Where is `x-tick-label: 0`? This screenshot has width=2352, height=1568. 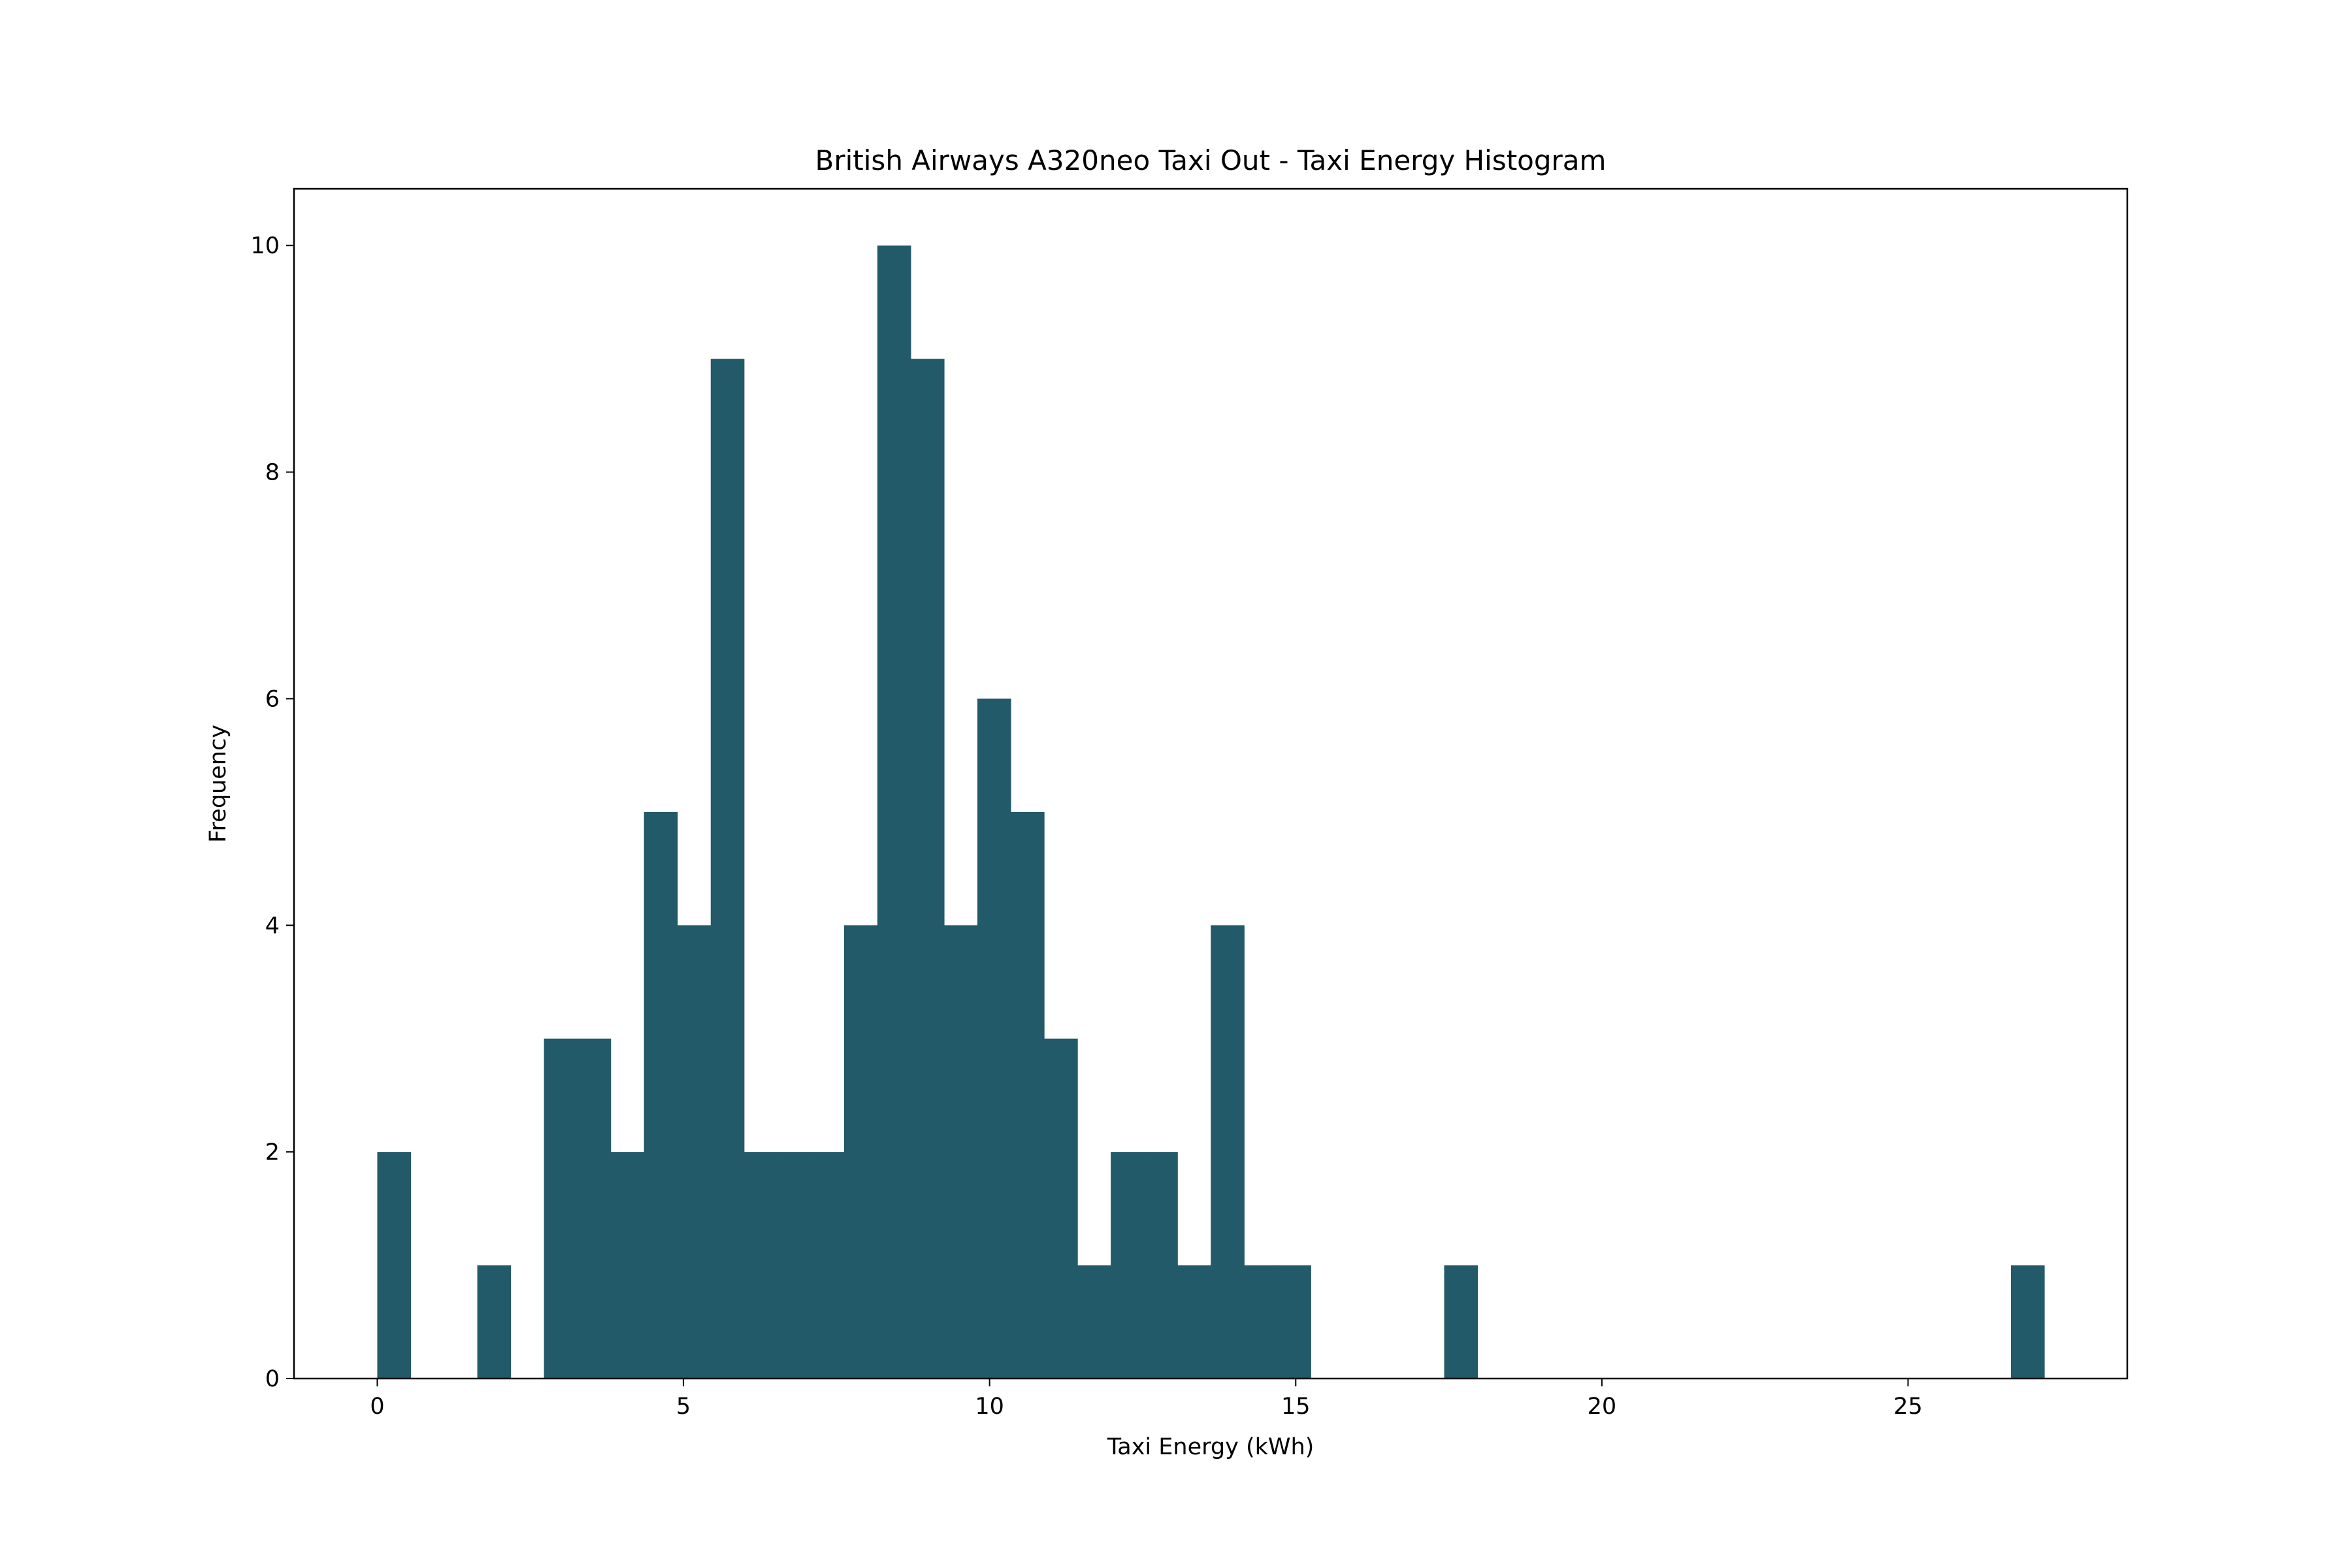
x-tick-label: 0 is located at coordinates (377, 1407).